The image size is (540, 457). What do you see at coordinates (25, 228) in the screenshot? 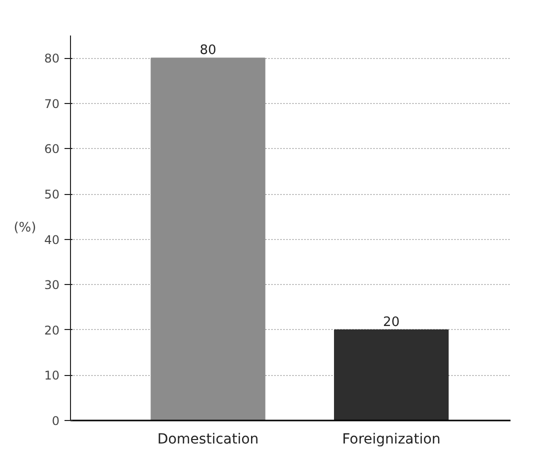
I see `y-axis-title: (%)` at bounding box center [25, 228].